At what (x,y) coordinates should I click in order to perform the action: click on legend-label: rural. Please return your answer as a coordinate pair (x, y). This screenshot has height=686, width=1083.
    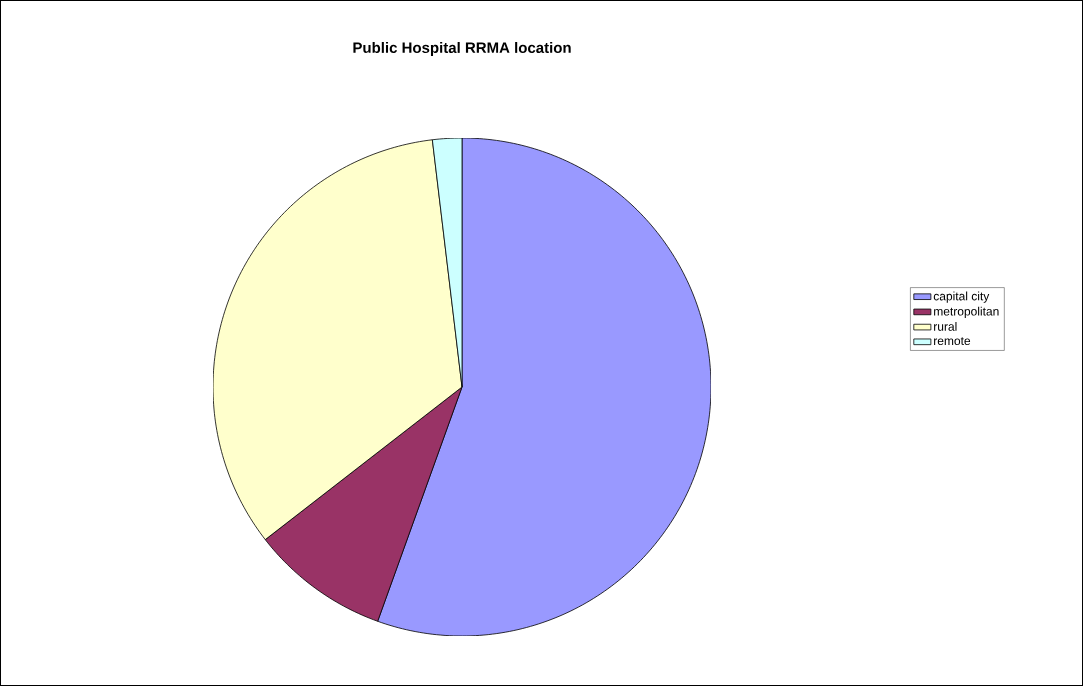
    Looking at the image, I should click on (945, 326).